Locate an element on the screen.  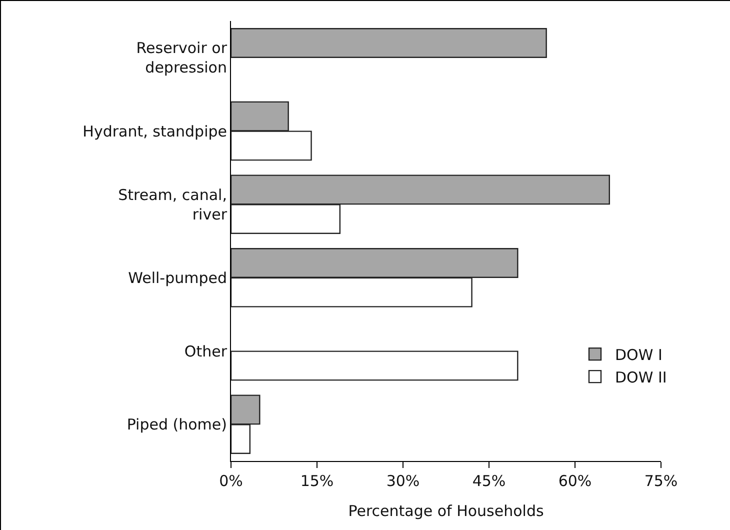
y-tick-label: Hydrant, standpipe is located at coordinates (154, 131).